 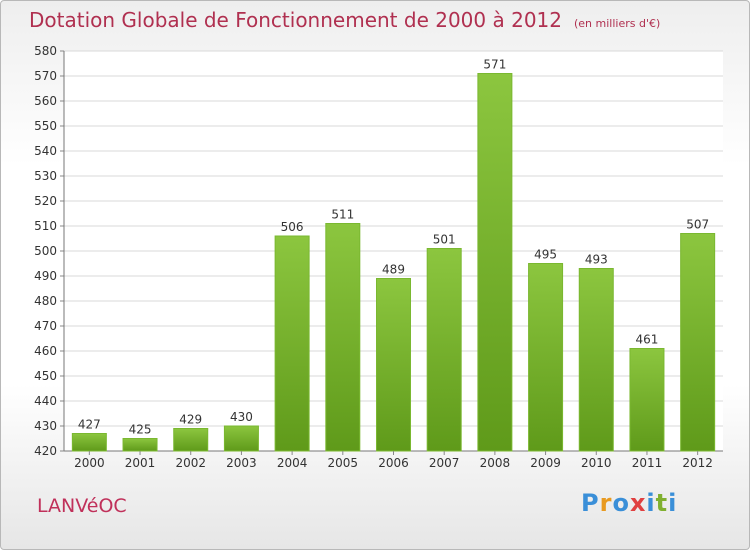 What do you see at coordinates (545, 255) in the screenshot?
I see `data-label: 495` at bounding box center [545, 255].